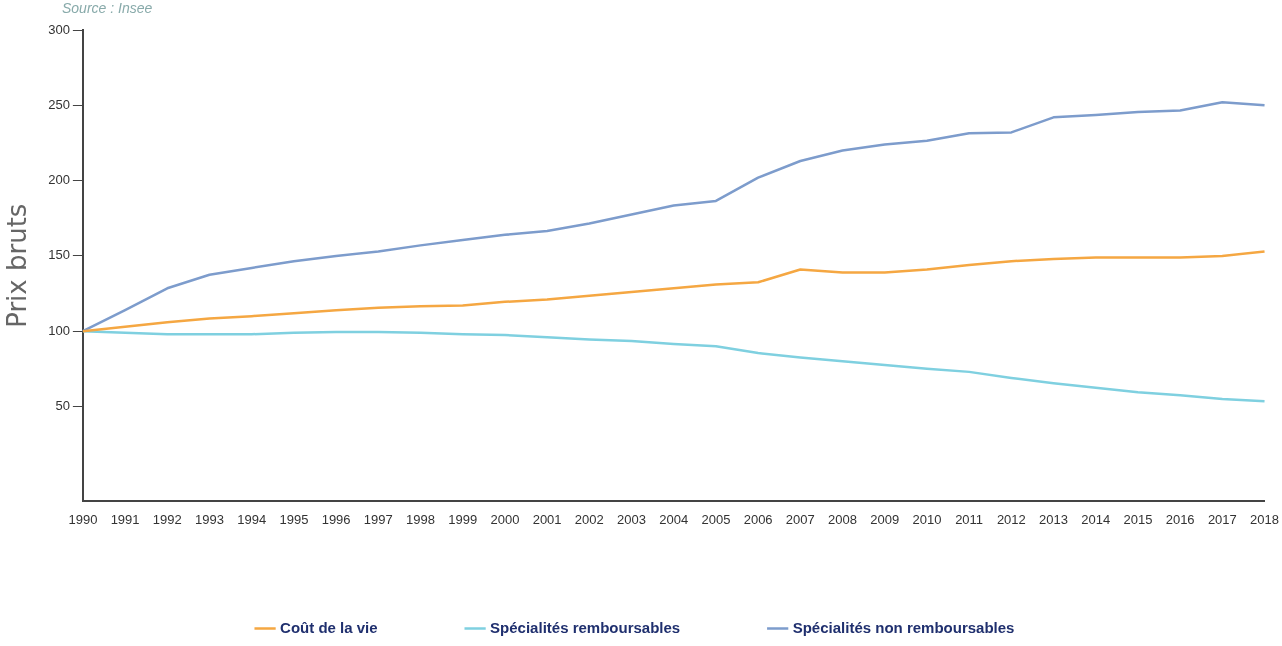  What do you see at coordinates (336, 519) in the screenshot?
I see `x-tick-label: 1996` at bounding box center [336, 519].